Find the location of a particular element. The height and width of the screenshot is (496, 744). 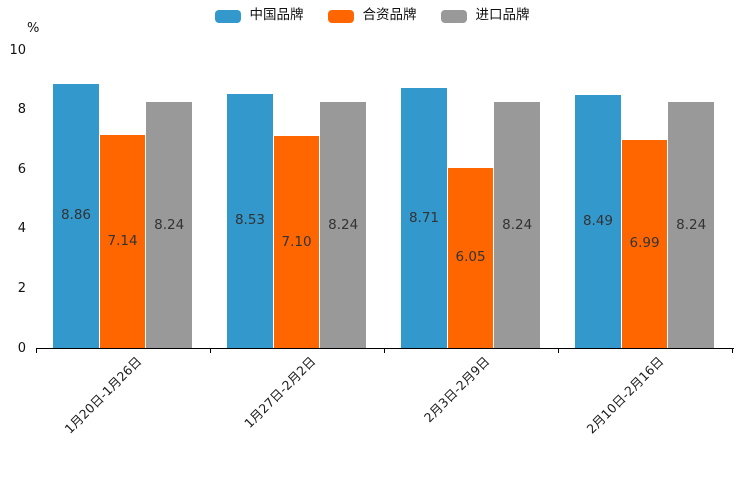

bar-中国品牌-1 is located at coordinates (76, 215).